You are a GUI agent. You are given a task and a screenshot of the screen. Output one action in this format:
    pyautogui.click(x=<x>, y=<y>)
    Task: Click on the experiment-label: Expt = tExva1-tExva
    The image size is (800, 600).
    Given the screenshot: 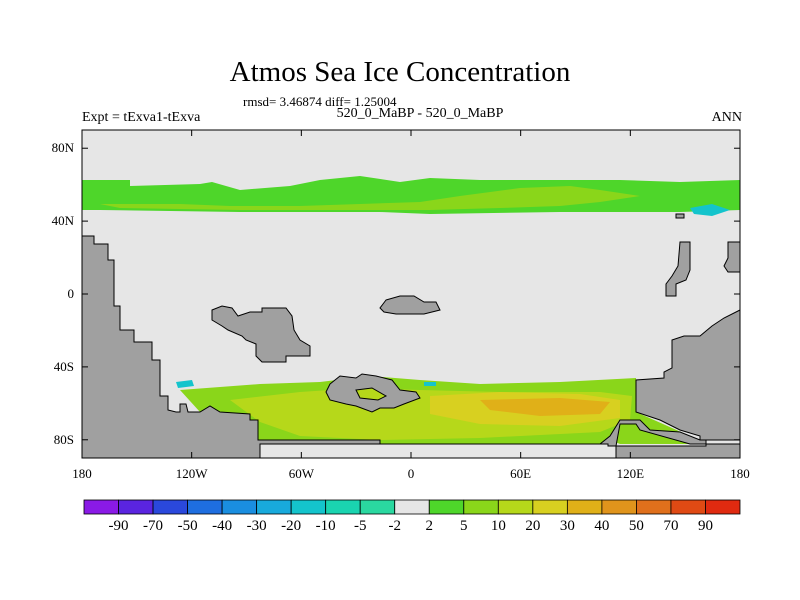 What is the action you would take?
    pyautogui.click(x=141, y=117)
    